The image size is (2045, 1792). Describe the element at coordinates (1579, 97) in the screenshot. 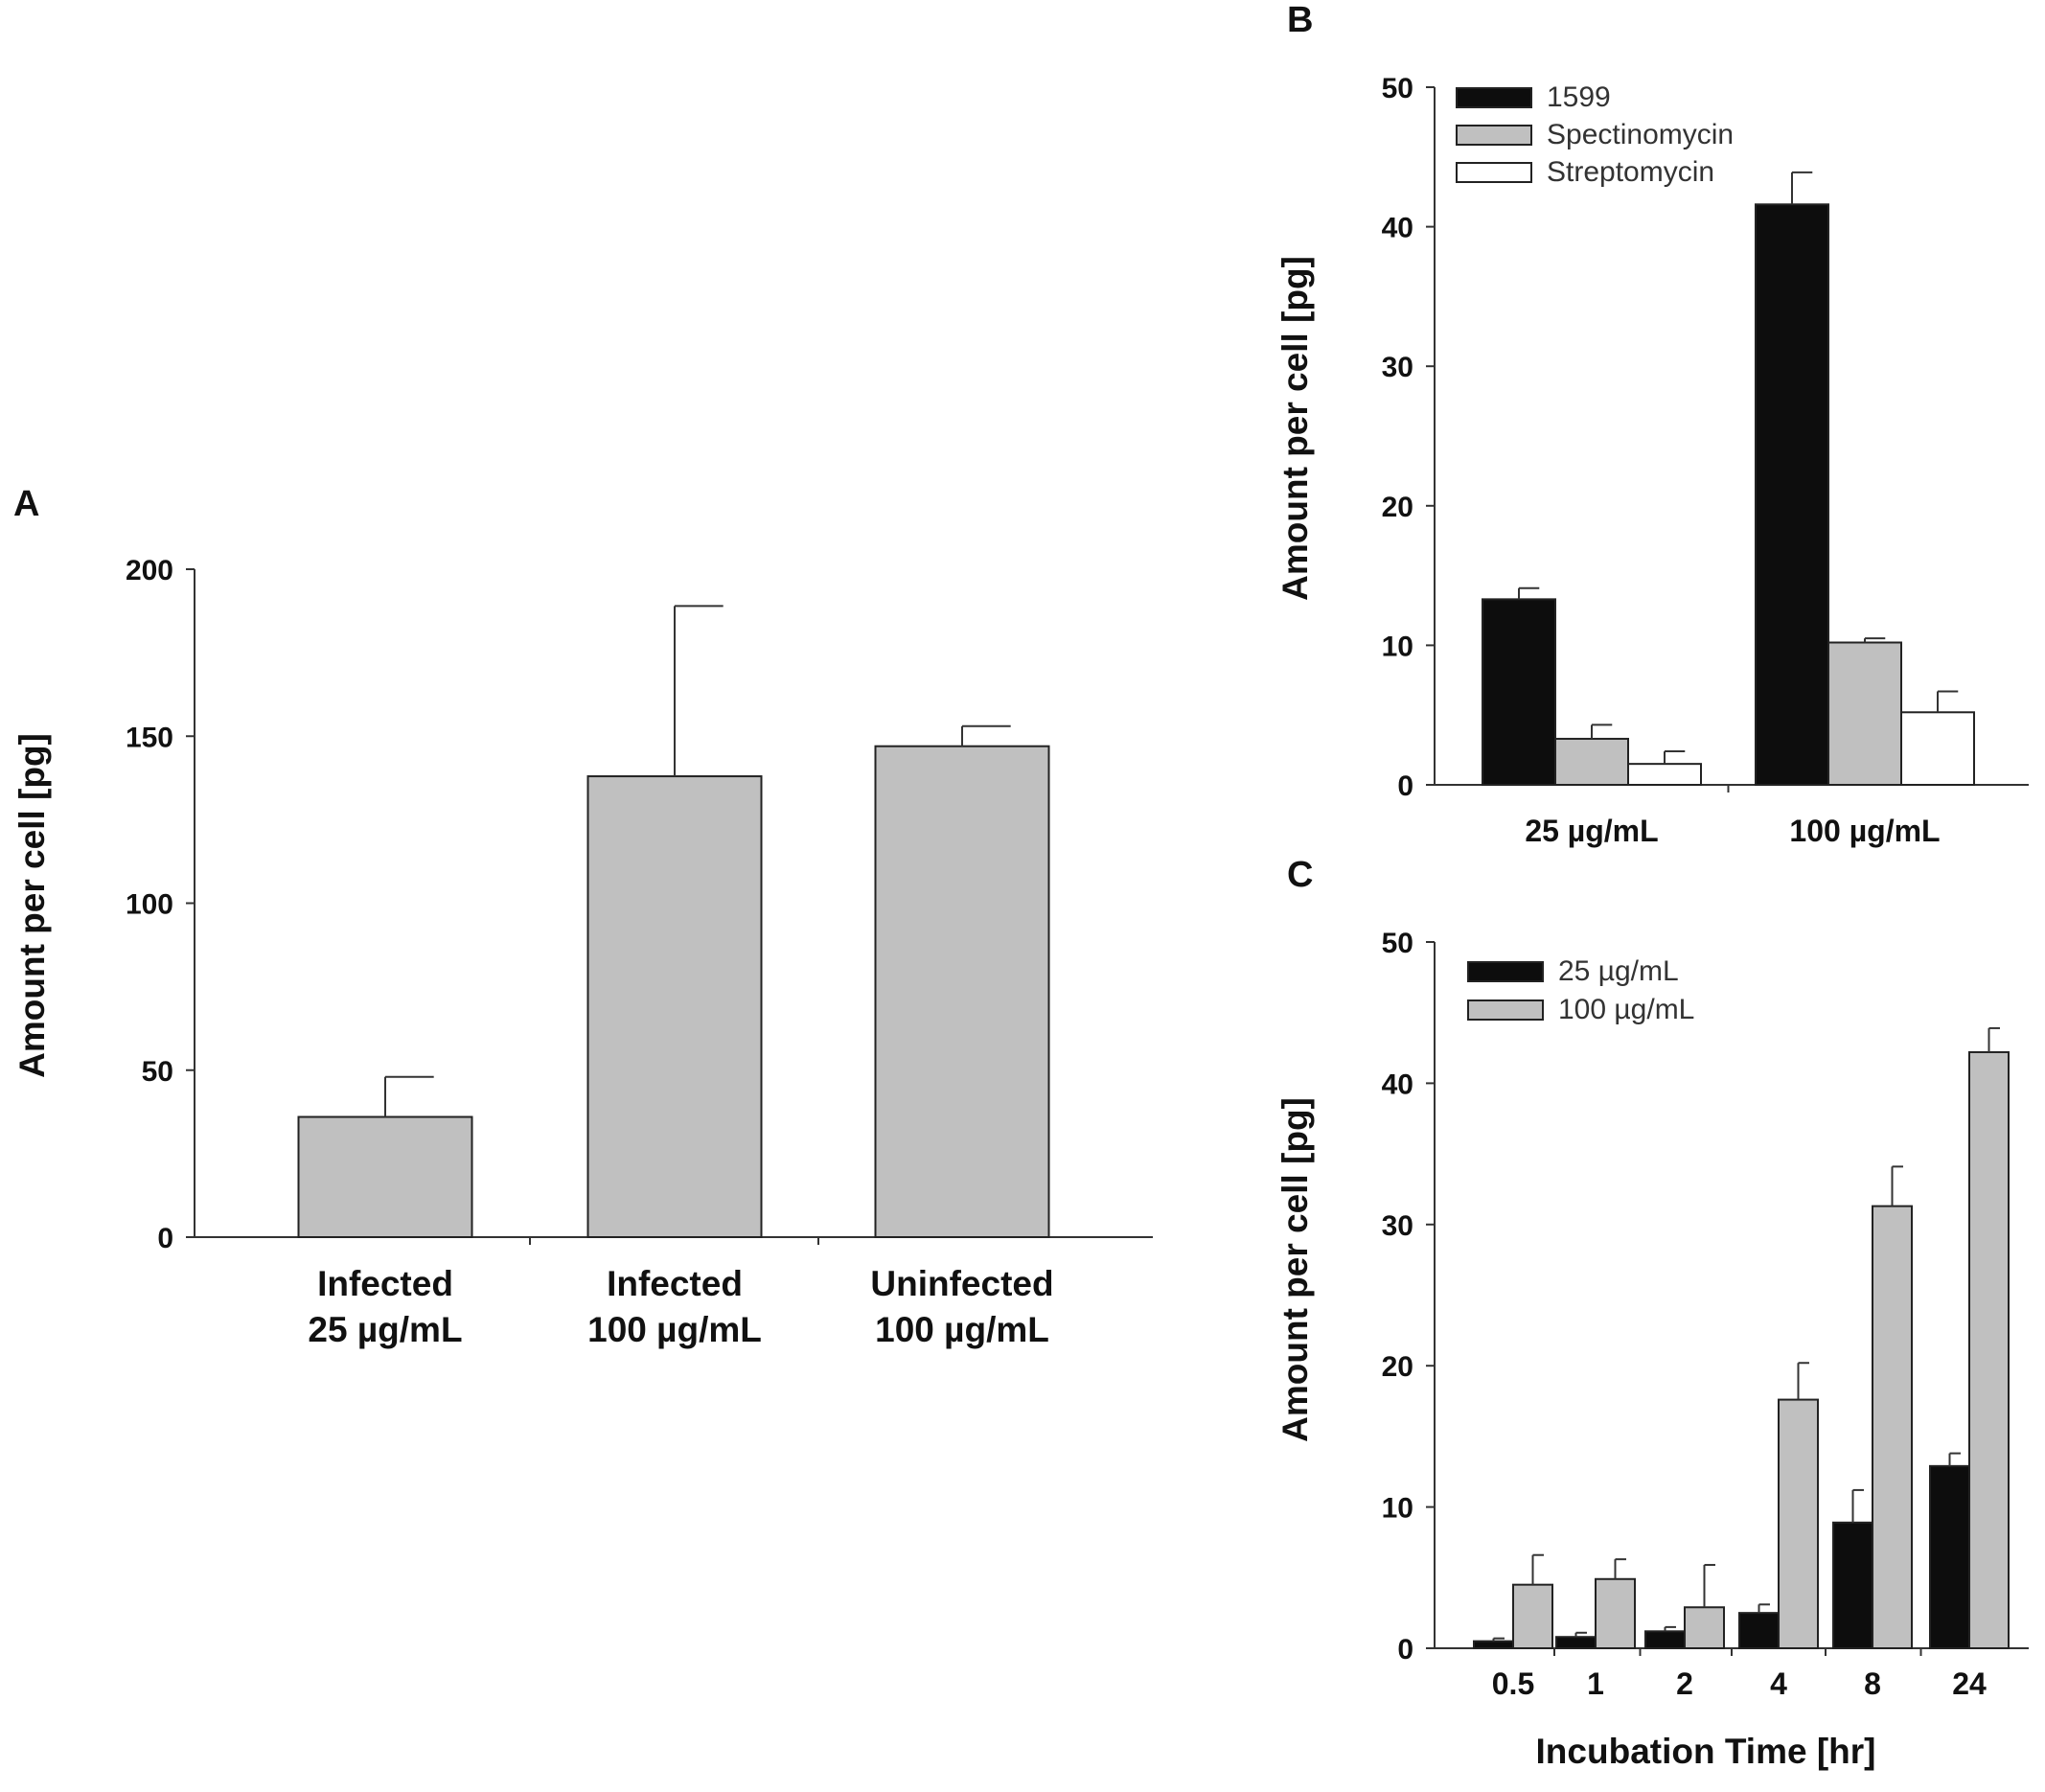

I see `legend-label: 1599` at that location.